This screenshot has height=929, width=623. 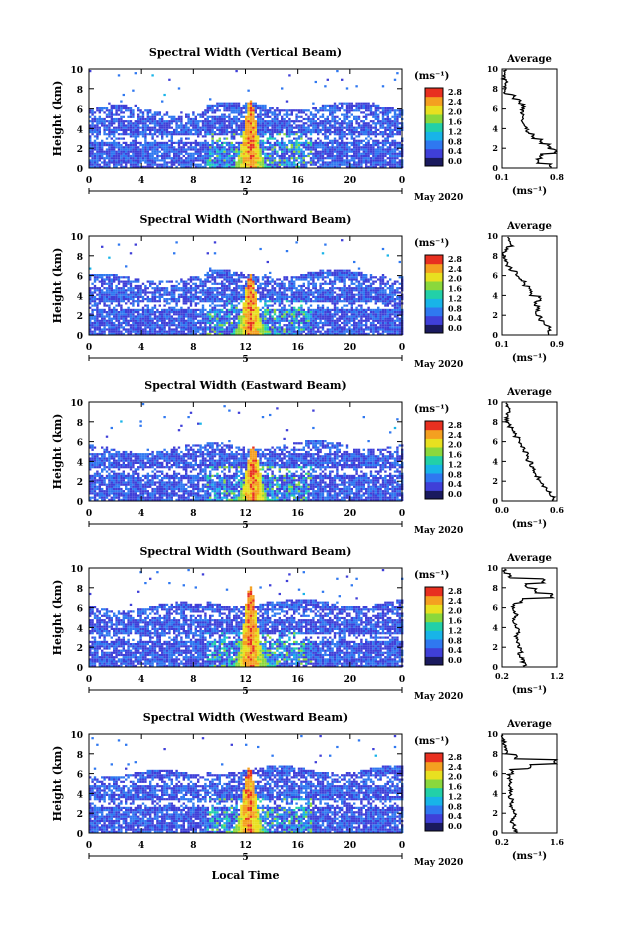 I want to click on colorbar-unit-label: (ms⁻¹), so click(x=431, y=76).